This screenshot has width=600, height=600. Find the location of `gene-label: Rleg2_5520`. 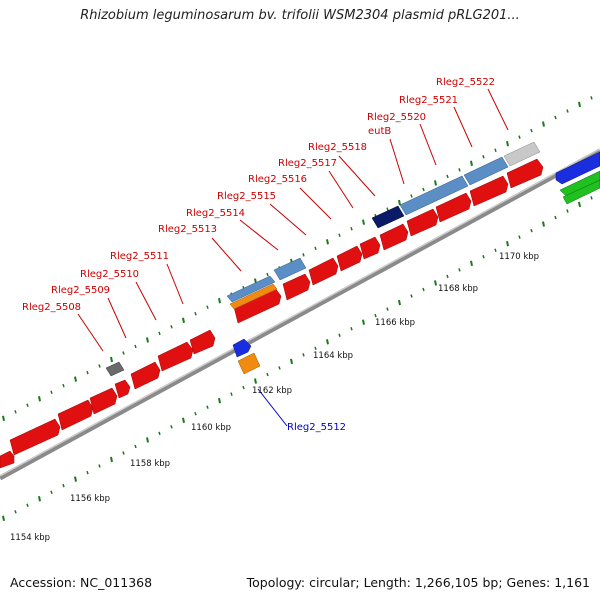

gene-label: Rleg2_5520 is located at coordinates (396, 117).